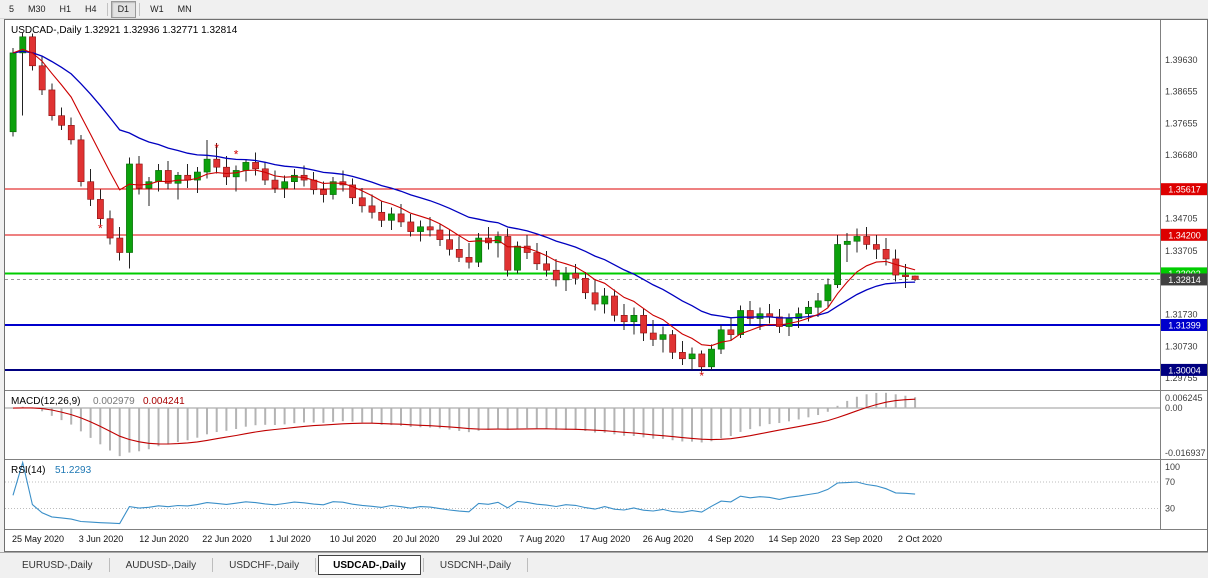 The height and width of the screenshot is (578, 1208). I want to click on macd-main-value: 0.002979, so click(114, 401).